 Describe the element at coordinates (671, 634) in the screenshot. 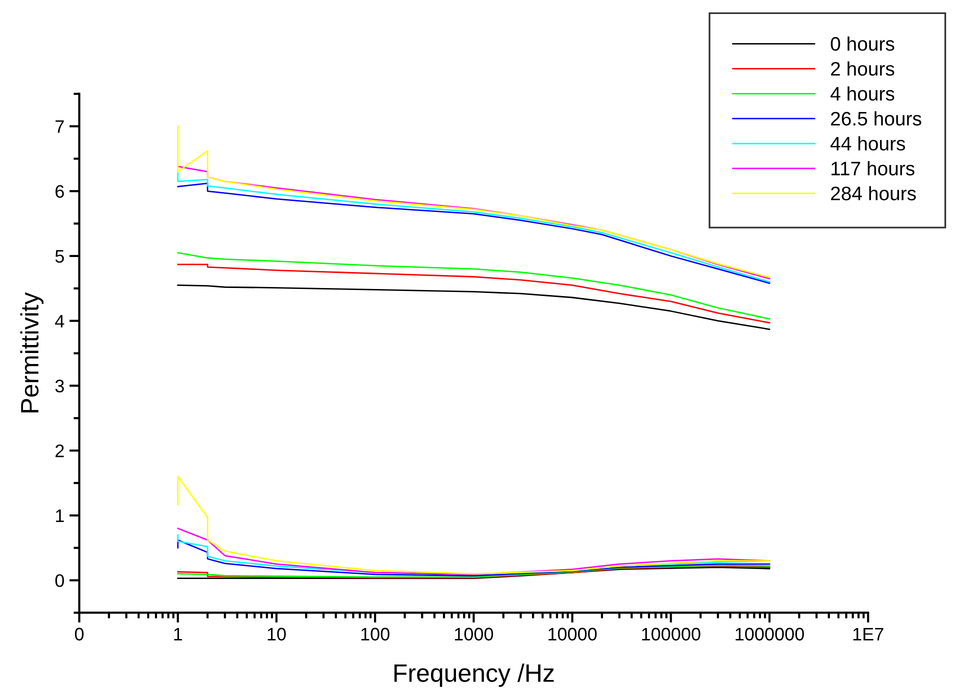

I see `x-tick-label: 100000` at that location.